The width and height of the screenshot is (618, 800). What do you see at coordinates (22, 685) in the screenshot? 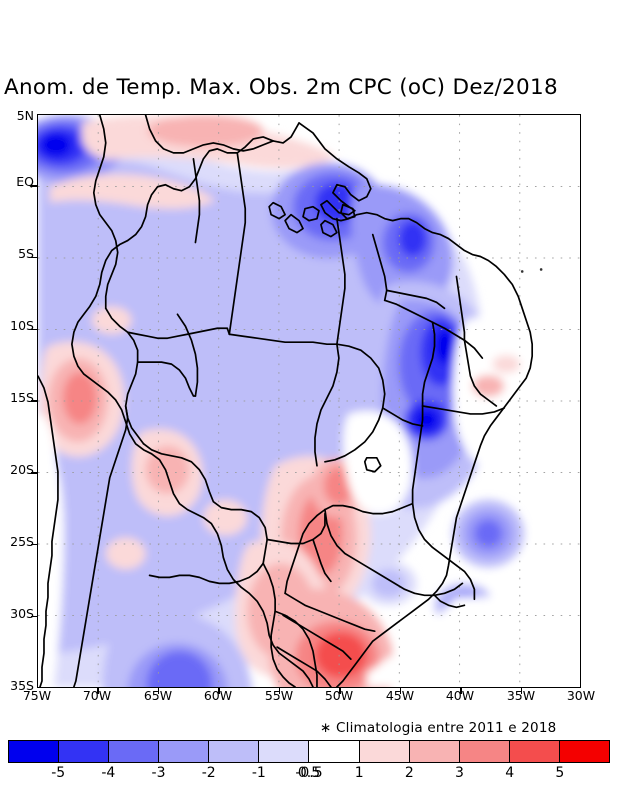
I see `y-tick-label-35S: 35S` at bounding box center [22, 685].